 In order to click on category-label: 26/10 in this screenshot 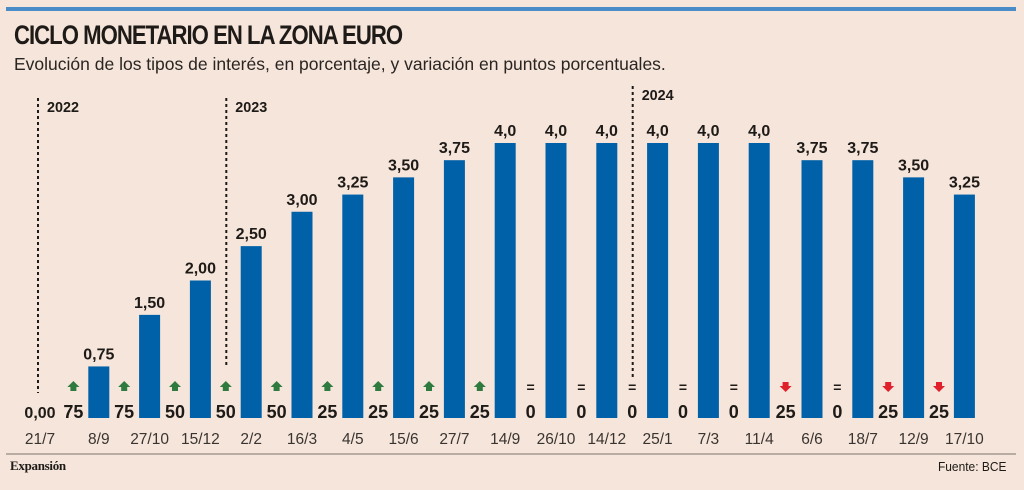, I will do `click(556, 439)`.